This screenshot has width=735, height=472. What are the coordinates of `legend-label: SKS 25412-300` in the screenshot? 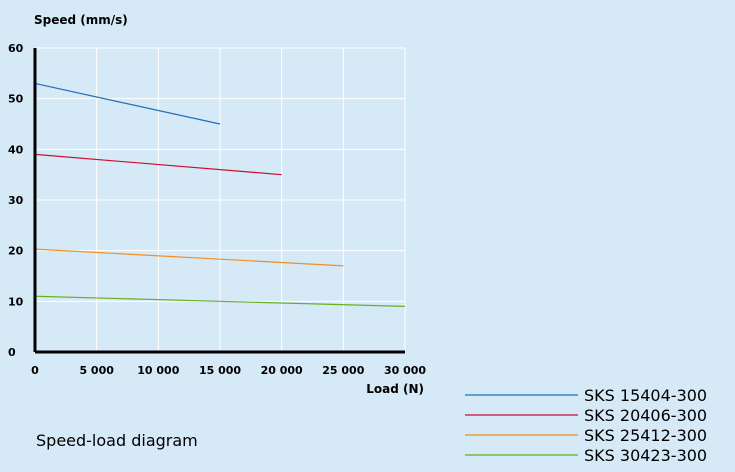 It's located at (645, 435).